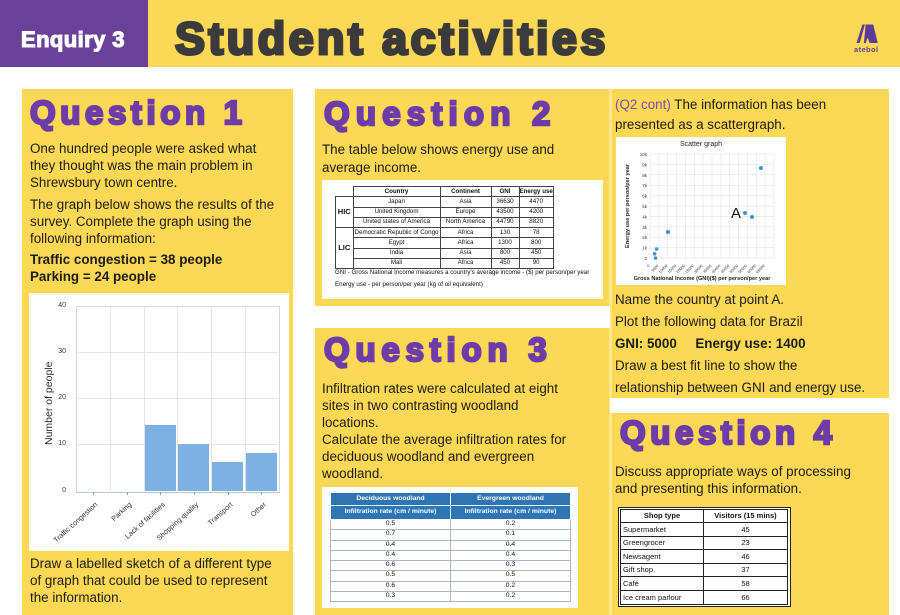 The image size is (900, 615). I want to click on svg-text: 55000, so click(743, 269).